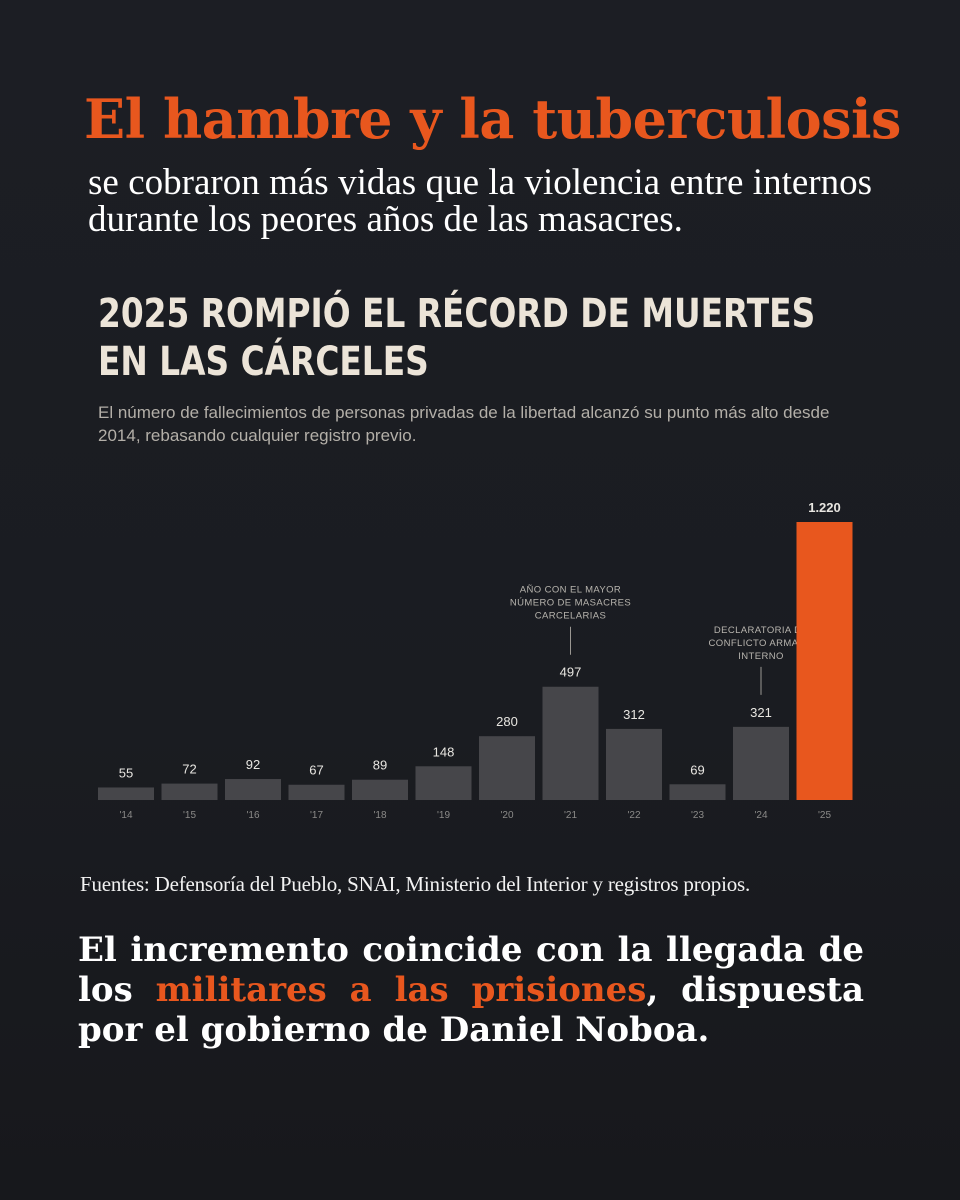 Image resolution: width=960 pixels, height=1200 pixels. I want to click on value-label-15: 72, so click(189, 769).